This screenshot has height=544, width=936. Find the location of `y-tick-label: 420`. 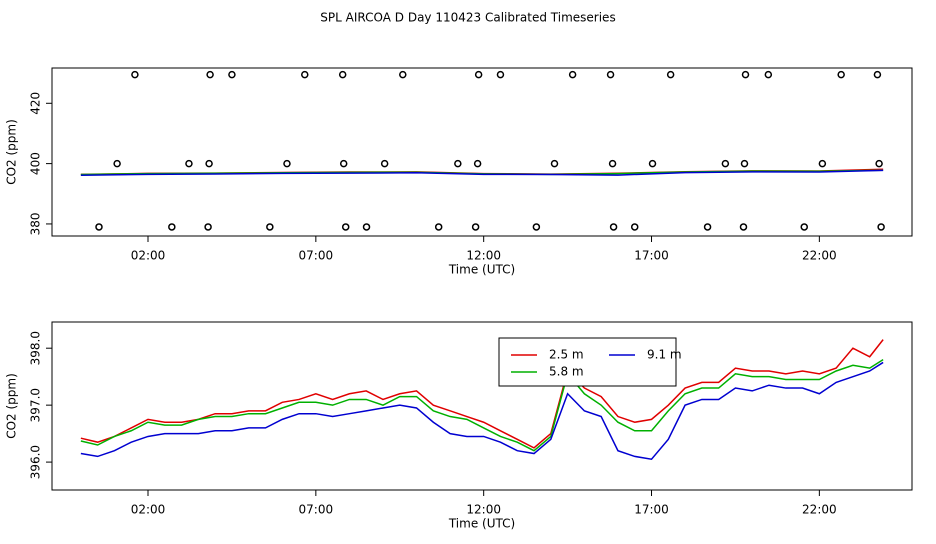

y-tick-label: 420 is located at coordinates (36, 103).